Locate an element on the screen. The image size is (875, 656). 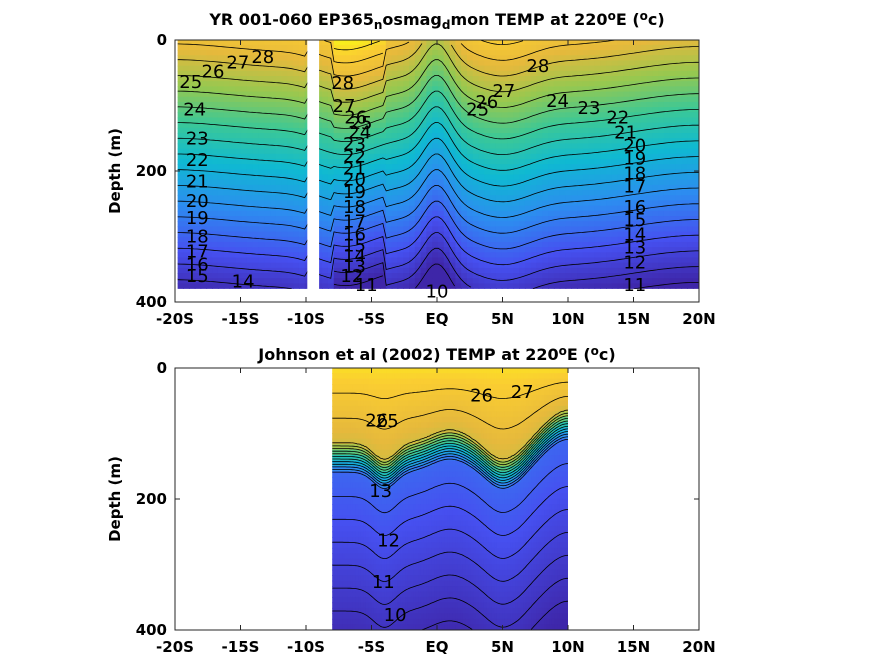
x-tick-label: EQ is located at coordinates (437, 319).